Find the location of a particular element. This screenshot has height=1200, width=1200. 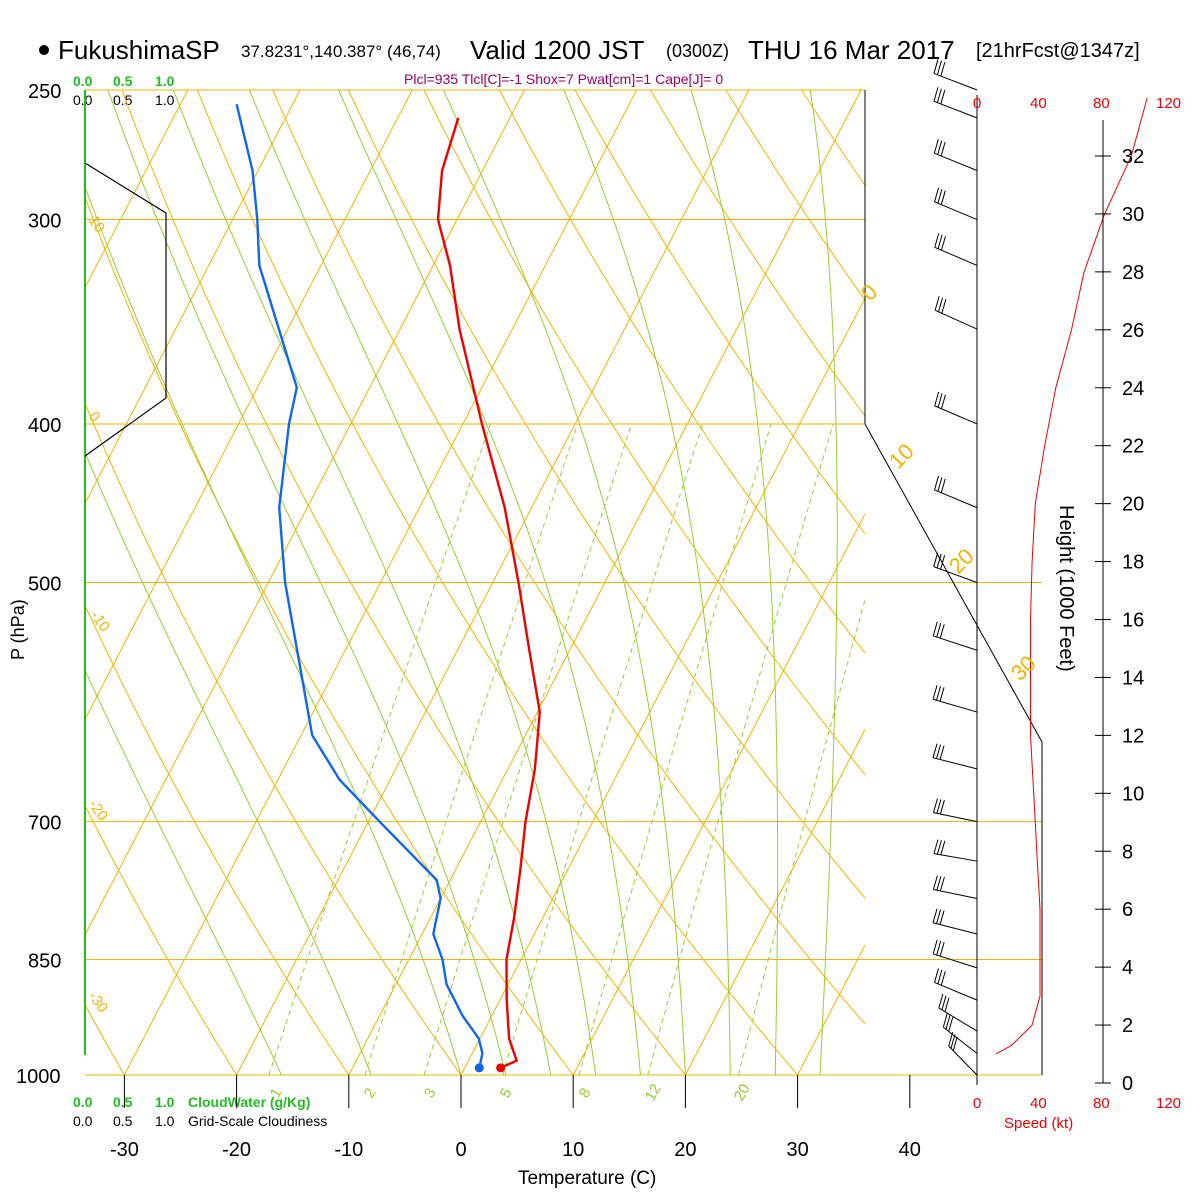

height-tick-label: 26 is located at coordinates (1133, 331).